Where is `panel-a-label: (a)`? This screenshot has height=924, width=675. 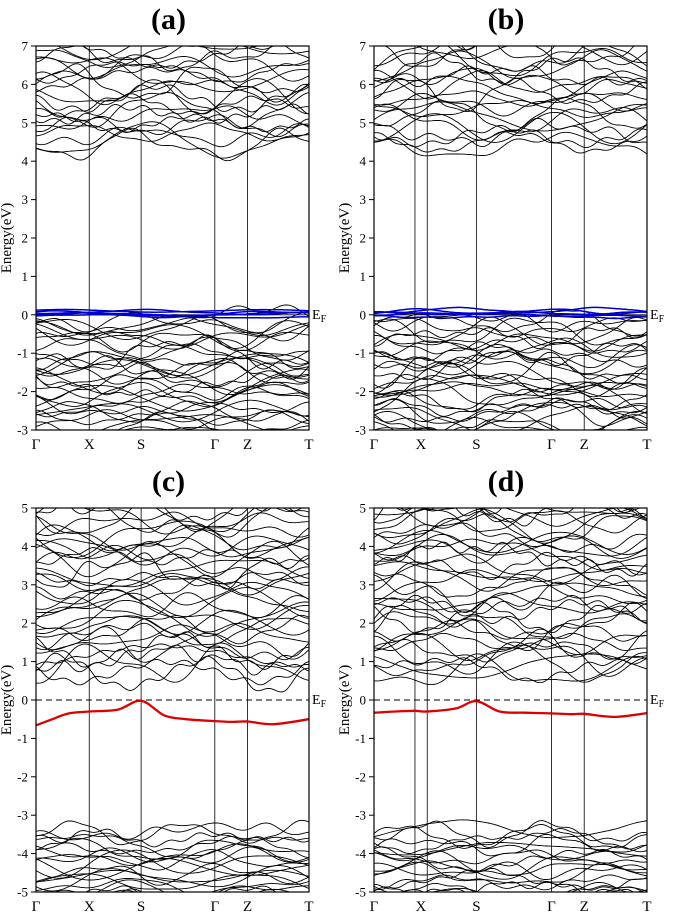 panel-a-label: (a) is located at coordinates (168, 19).